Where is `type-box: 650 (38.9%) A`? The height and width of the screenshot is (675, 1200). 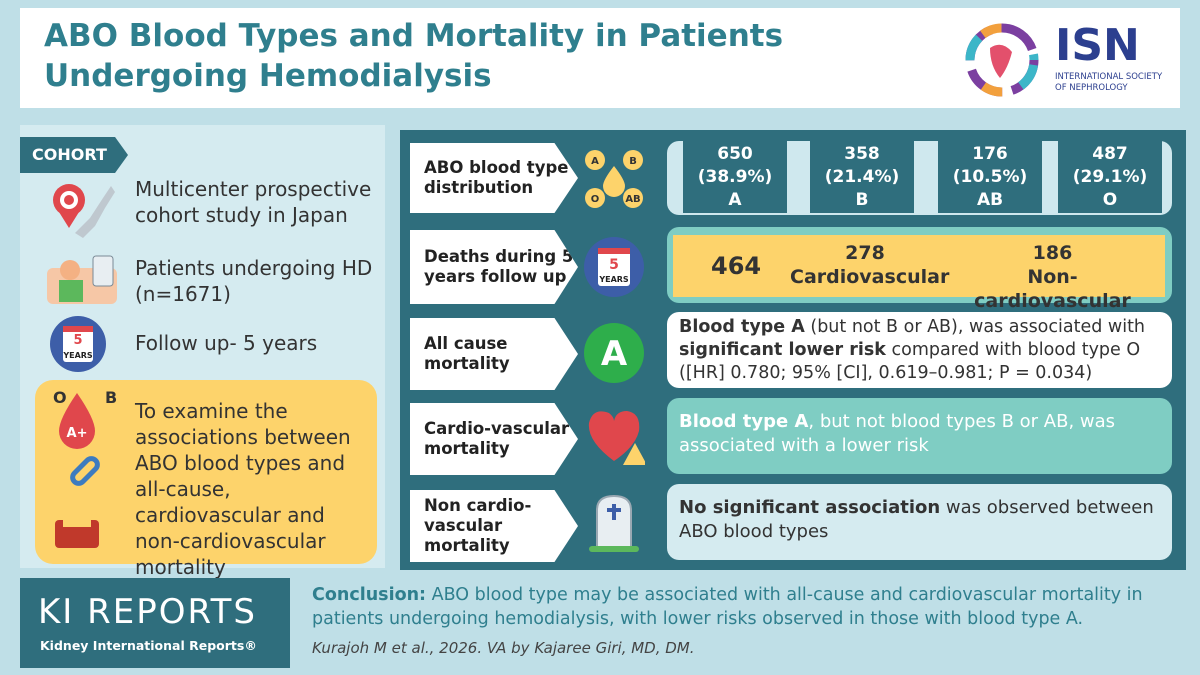 type-box: 650 (38.9%) A is located at coordinates (735, 177).